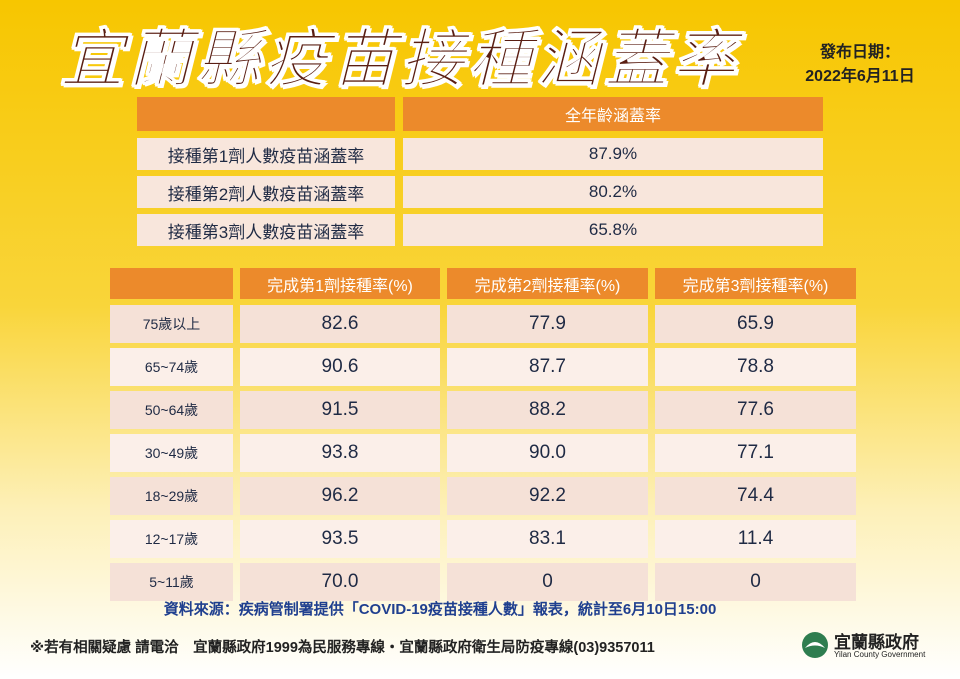 This screenshot has width=960, height=679. I want to click on cell: 77.9, so click(547, 324).